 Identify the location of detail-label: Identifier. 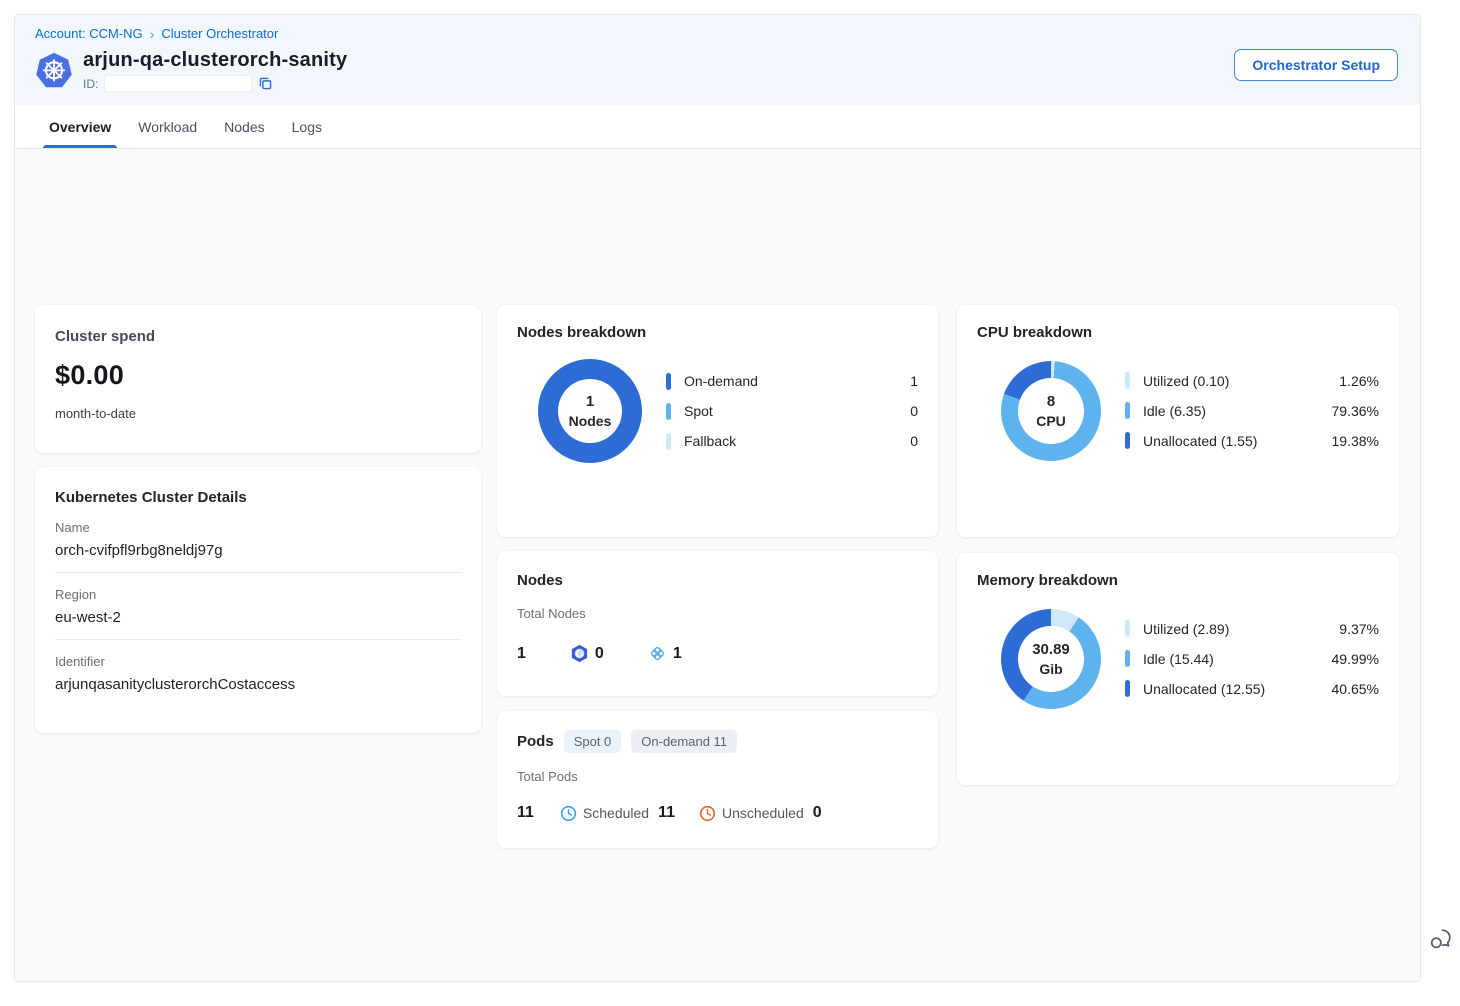
(80, 661).